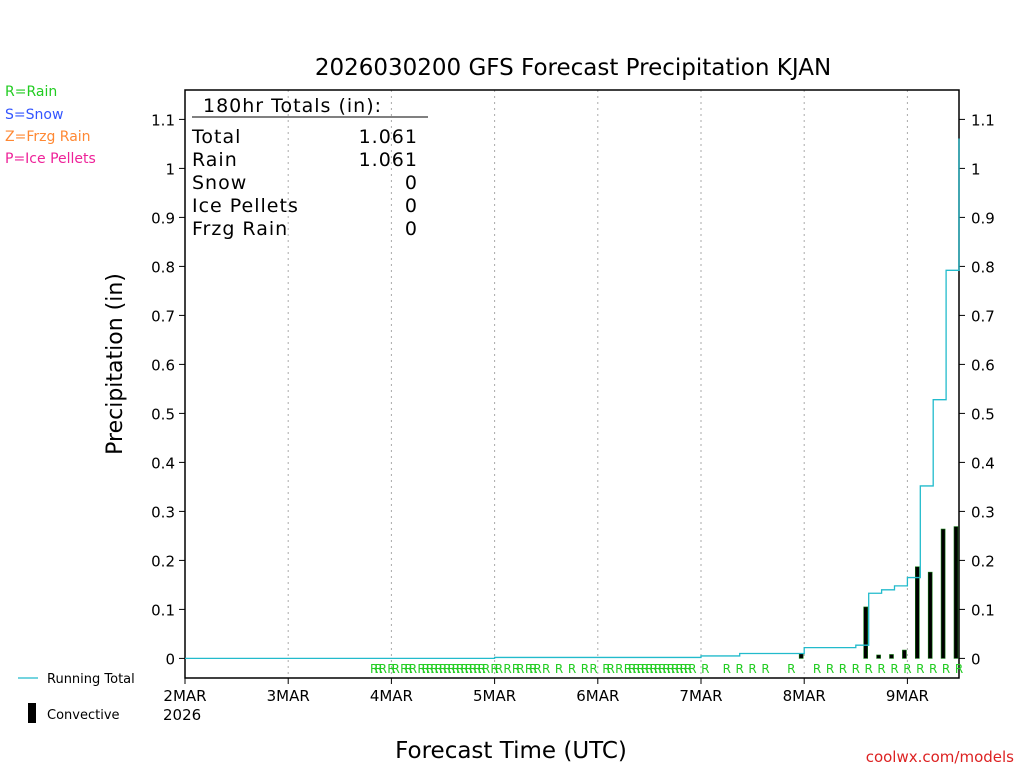 The image size is (1024, 768). Describe the element at coordinates (940, 757) in the screenshot. I see `site-credit: coolwx.com/models` at that location.